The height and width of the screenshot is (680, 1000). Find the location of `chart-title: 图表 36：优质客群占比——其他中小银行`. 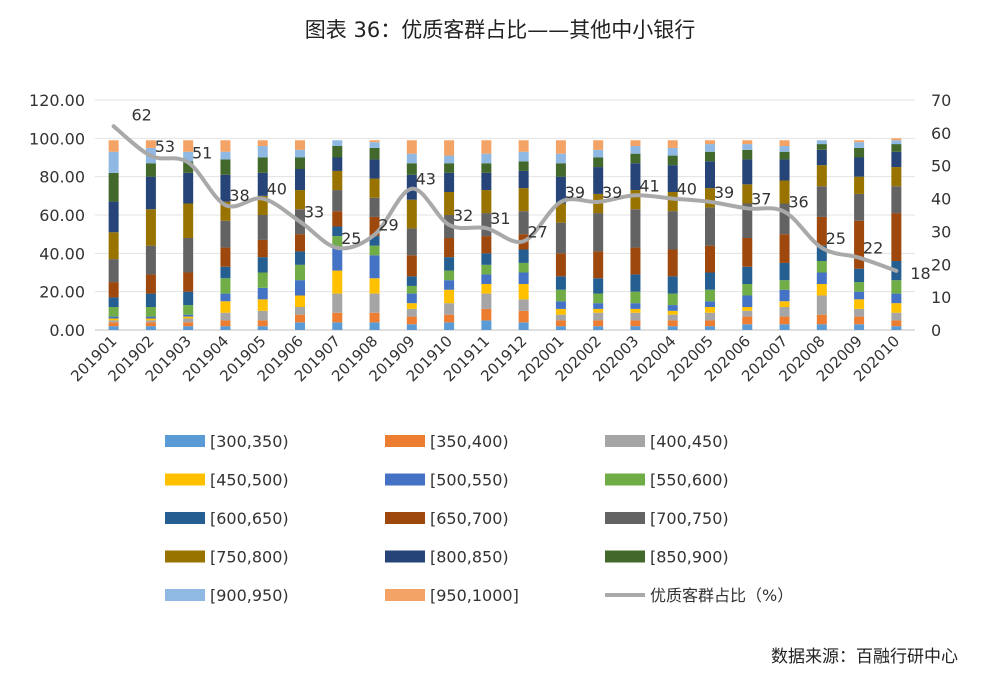

chart-title: 图表 36：优质客群占比——其他中小银行 is located at coordinates (500, 30).